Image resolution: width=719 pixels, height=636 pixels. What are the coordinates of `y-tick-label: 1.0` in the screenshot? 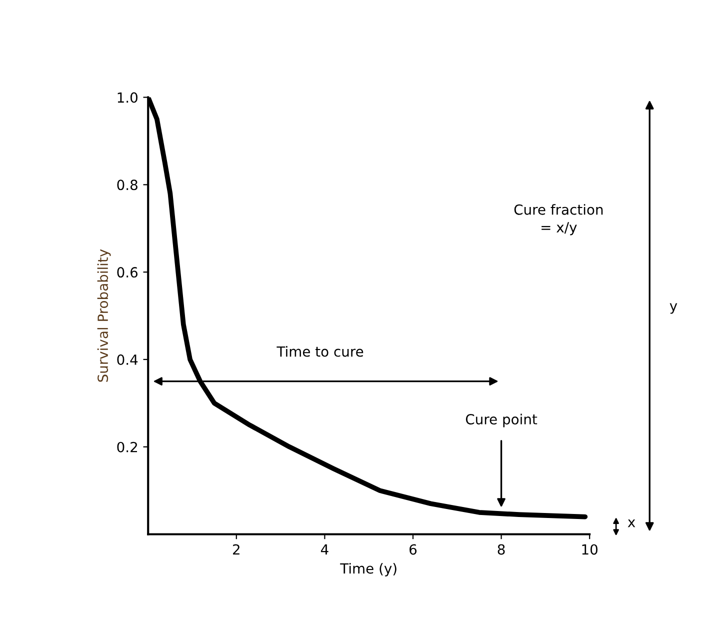 It's located at (128, 97).